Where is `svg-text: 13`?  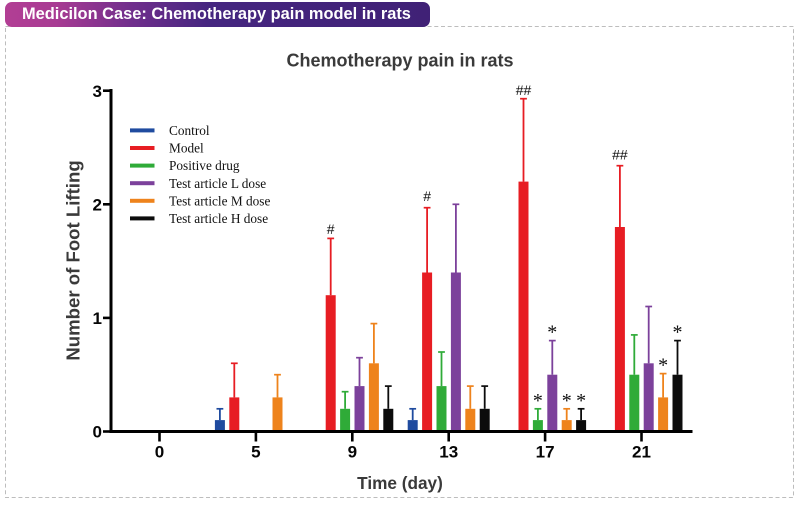
svg-text: 13 is located at coordinates (448, 452).